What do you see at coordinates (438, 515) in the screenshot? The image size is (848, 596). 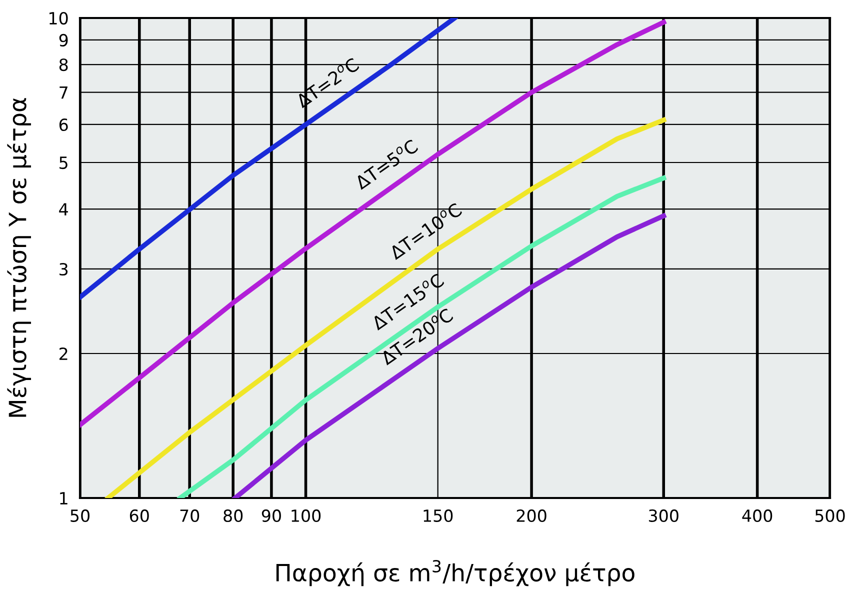 I see `x-tick-label: 150` at bounding box center [438, 515].